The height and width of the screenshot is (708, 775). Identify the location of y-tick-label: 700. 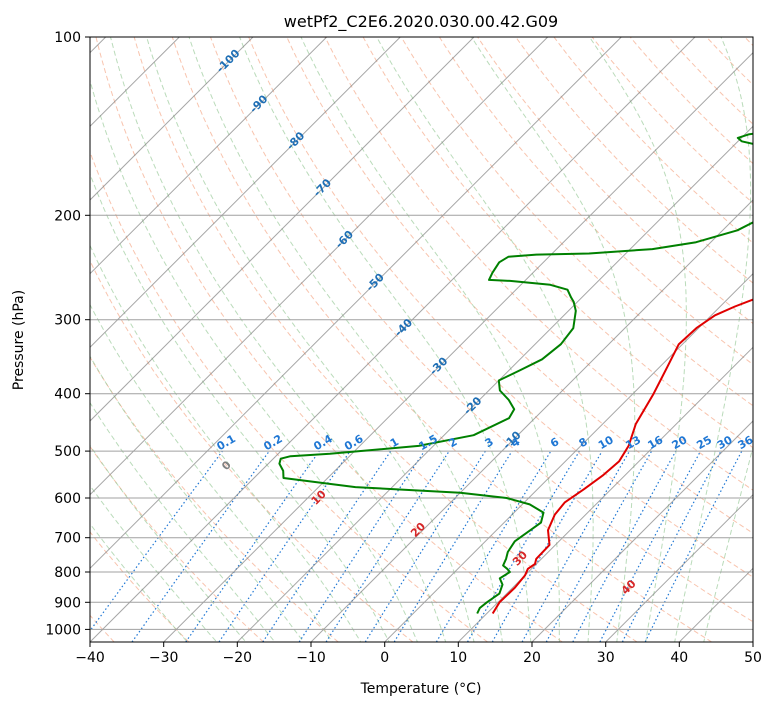
(67, 539).